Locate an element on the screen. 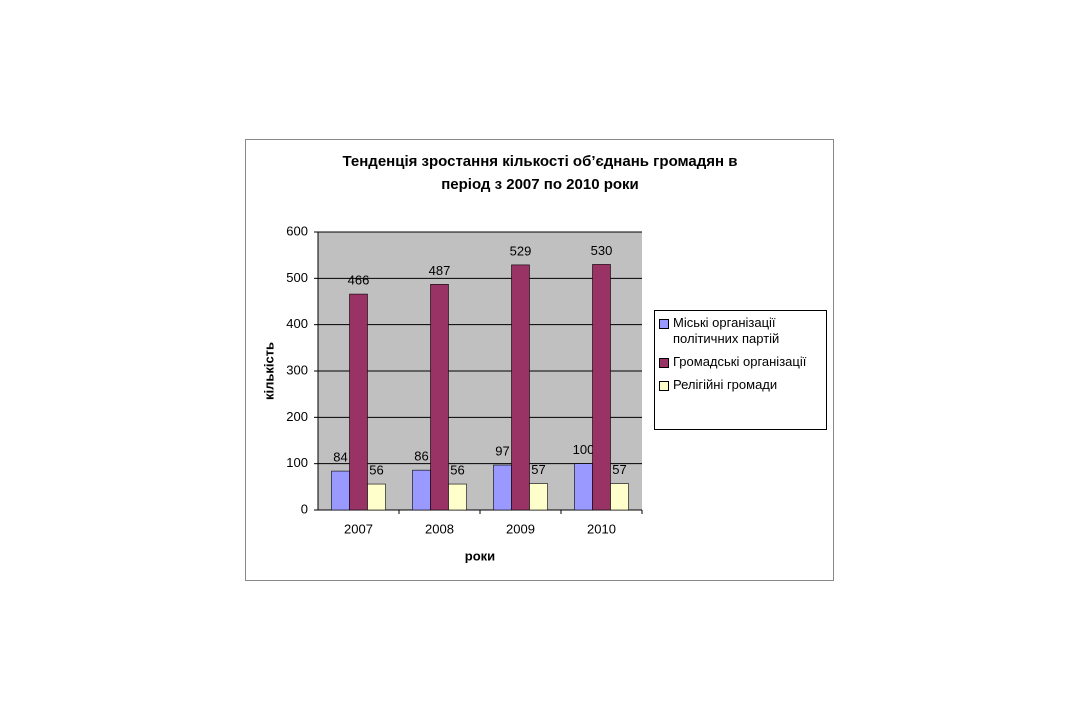  value-label: 529 is located at coordinates (521, 250).